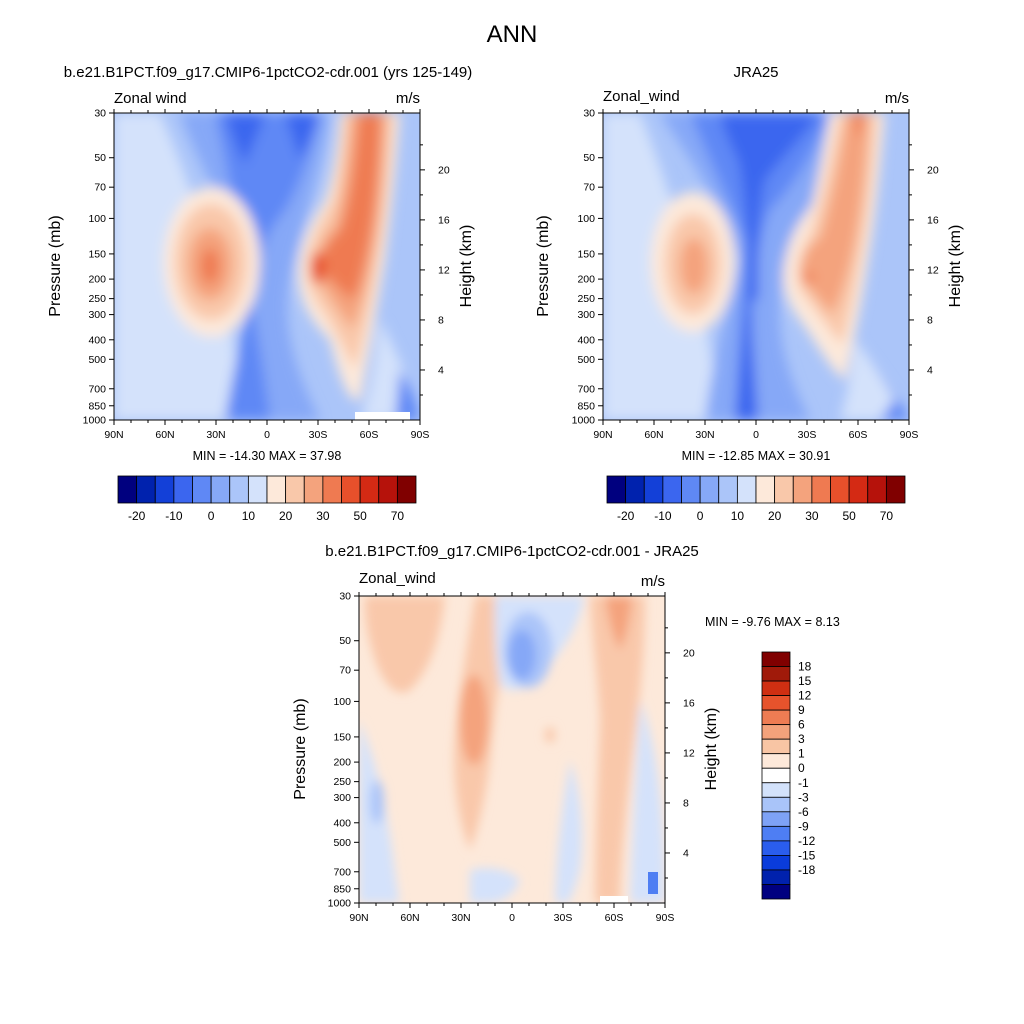  Describe the element at coordinates (408, 98) in the screenshot. I see `panel-model-units: m/s` at that location.